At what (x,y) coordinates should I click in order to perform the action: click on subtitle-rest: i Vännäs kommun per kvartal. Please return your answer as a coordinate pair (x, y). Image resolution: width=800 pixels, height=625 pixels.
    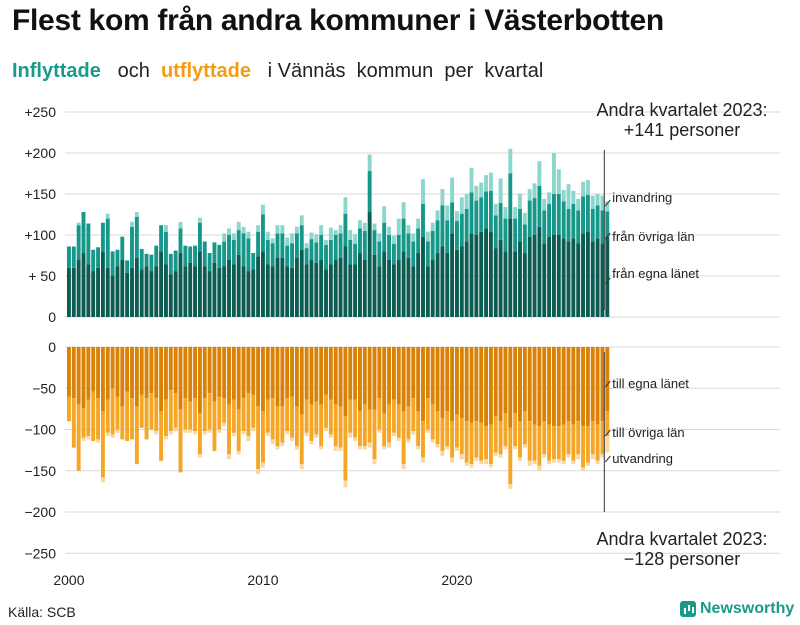
    Looking at the image, I should click on (405, 71).